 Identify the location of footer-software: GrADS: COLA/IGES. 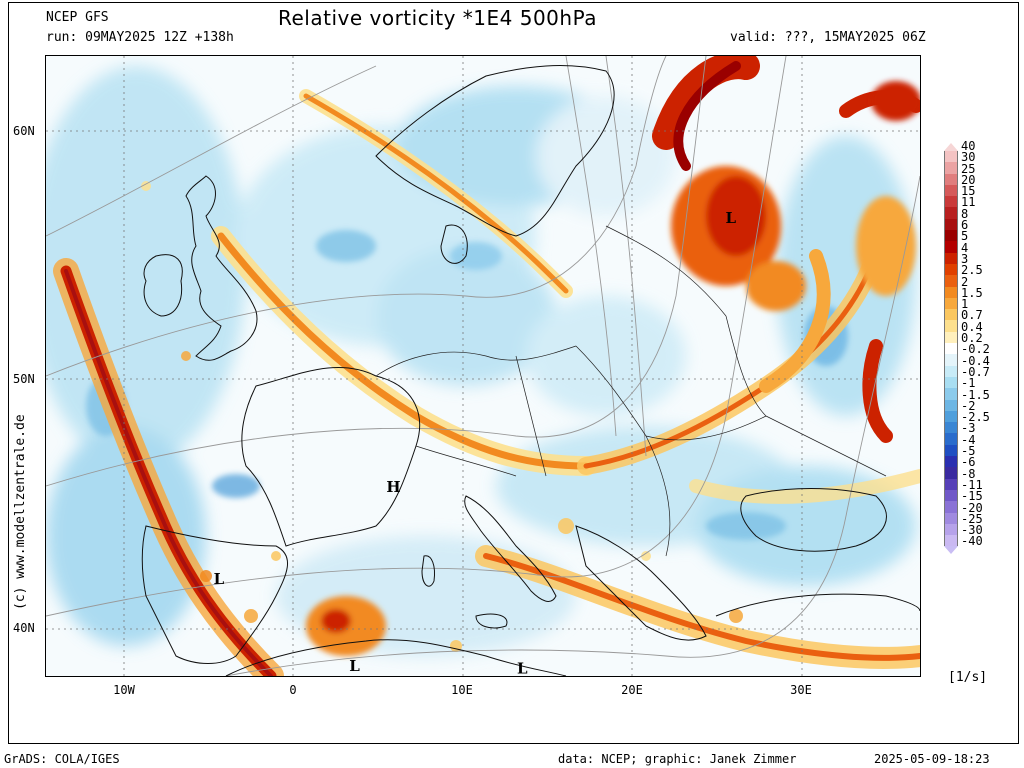
(62, 759).